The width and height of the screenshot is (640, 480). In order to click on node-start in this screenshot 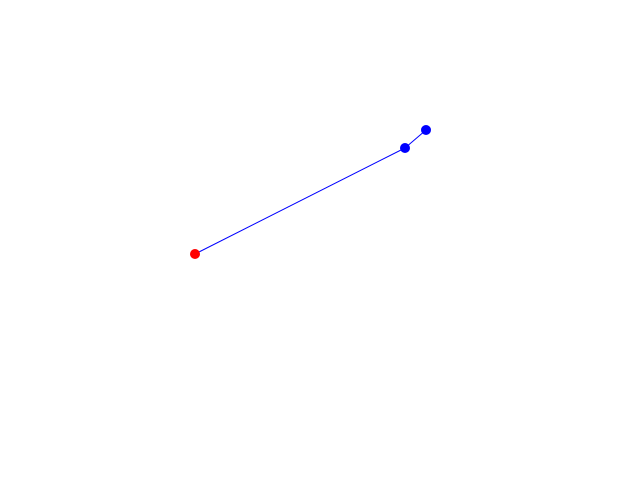, I will do `click(195, 254)`.